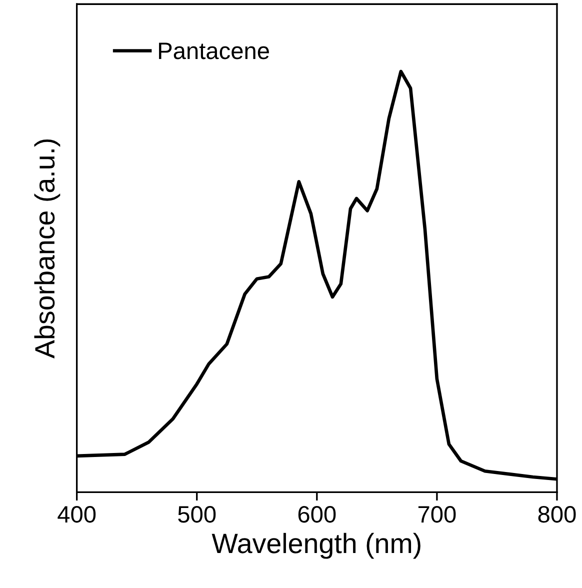 This screenshot has width=582, height=588. I want to click on x-tick-label: 800, so click(557, 514).